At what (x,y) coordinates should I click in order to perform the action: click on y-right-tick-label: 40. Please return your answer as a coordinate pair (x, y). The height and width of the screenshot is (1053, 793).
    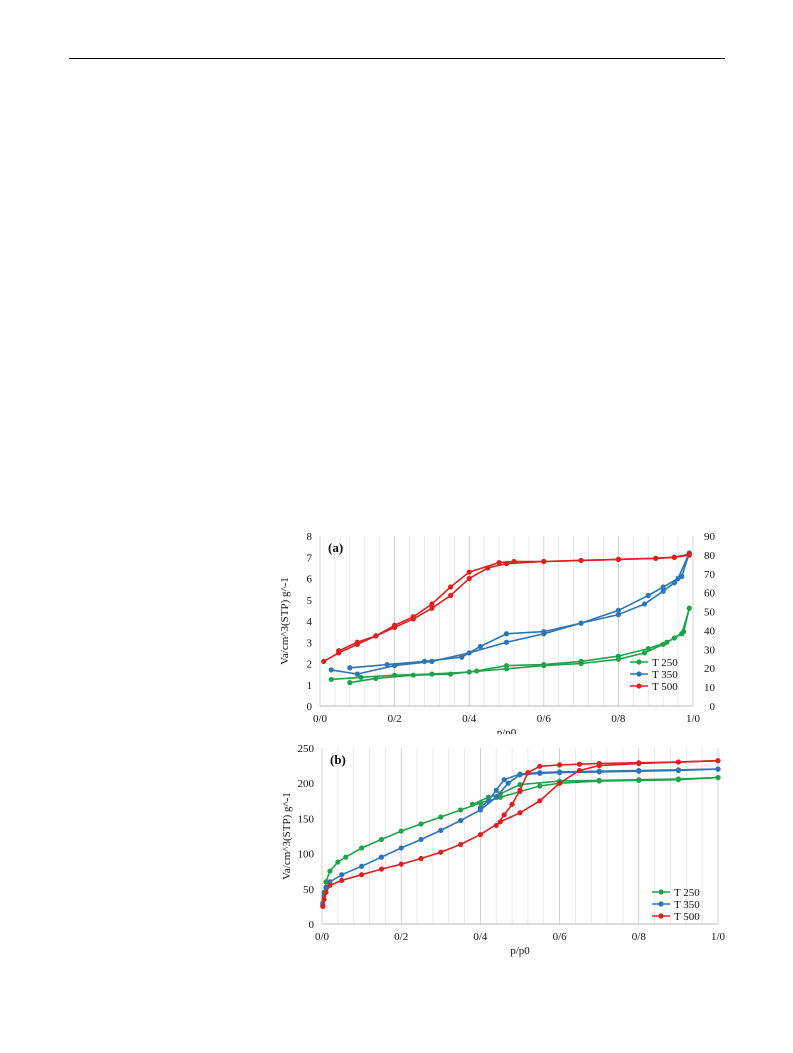
    Looking at the image, I should click on (710, 631).